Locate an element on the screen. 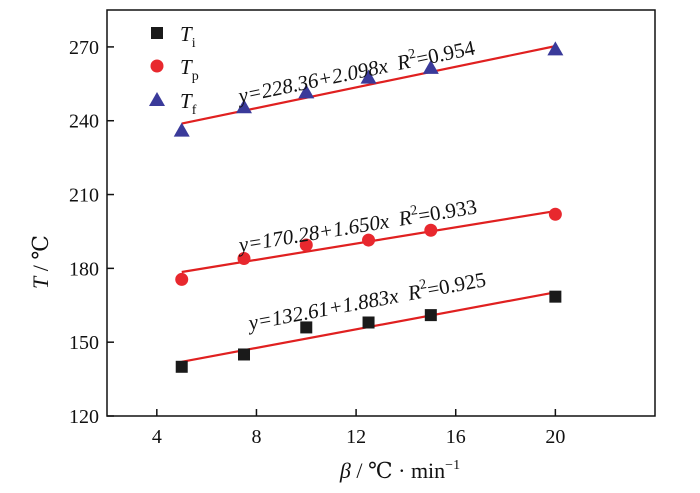 This screenshot has height=493, width=700. fit-equation-p: y=170.28+1.650x R2=0.933 is located at coordinates (357, 225).